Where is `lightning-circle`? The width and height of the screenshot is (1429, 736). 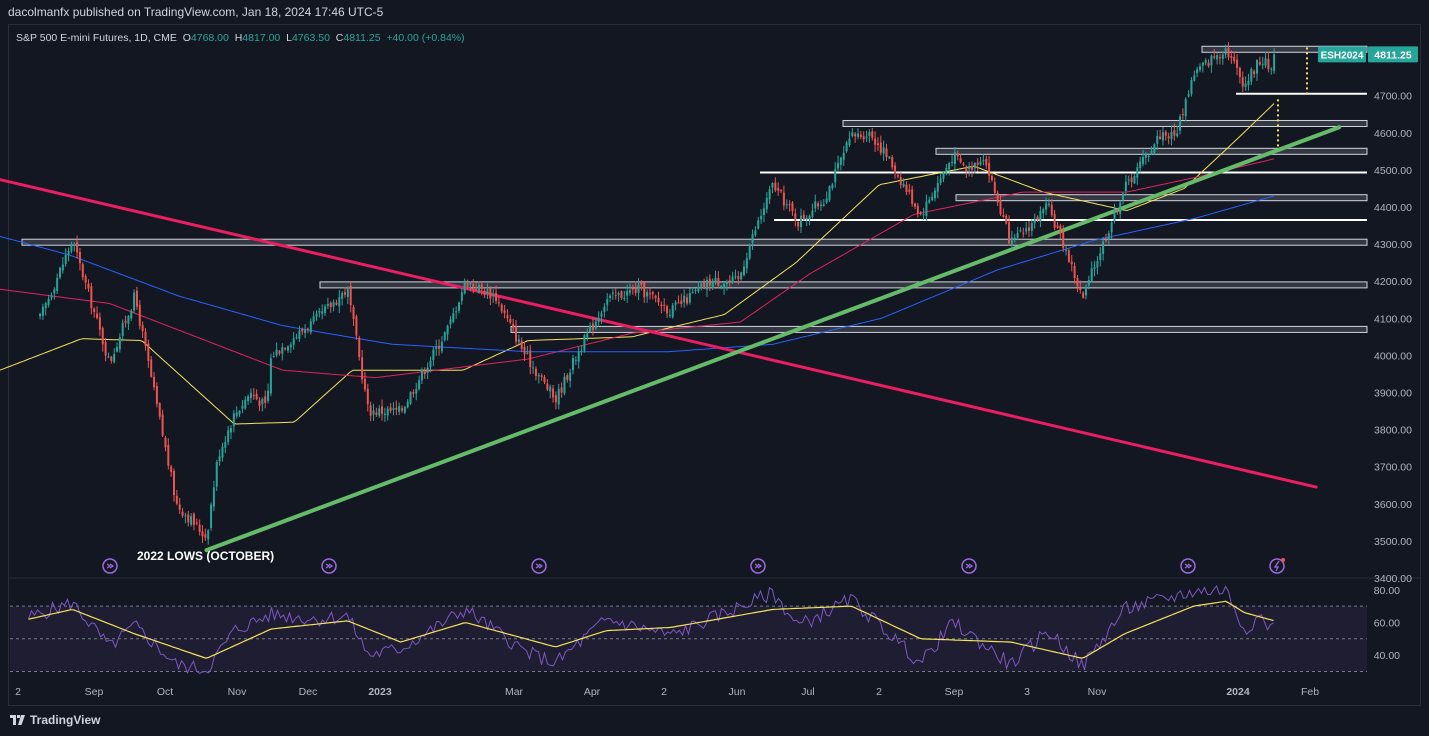 lightning-circle is located at coordinates (1277, 566).